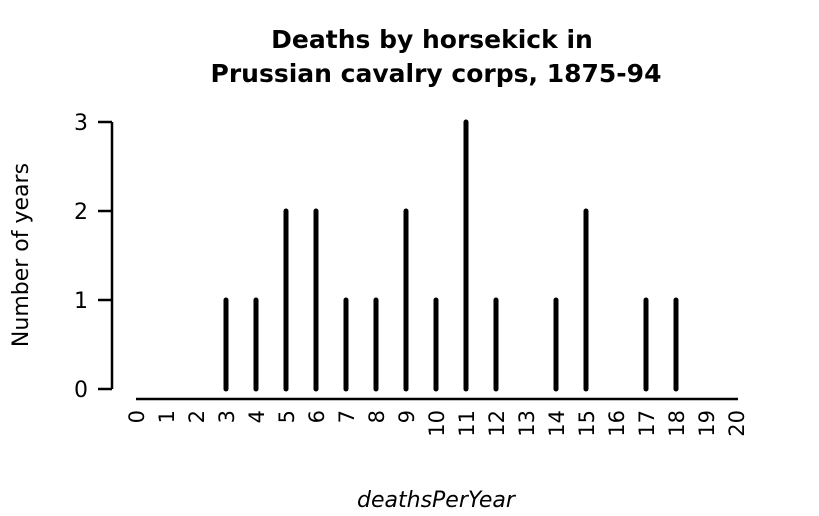 The image size is (819, 516). I want to click on x-tick-label: 17, so click(647, 423).